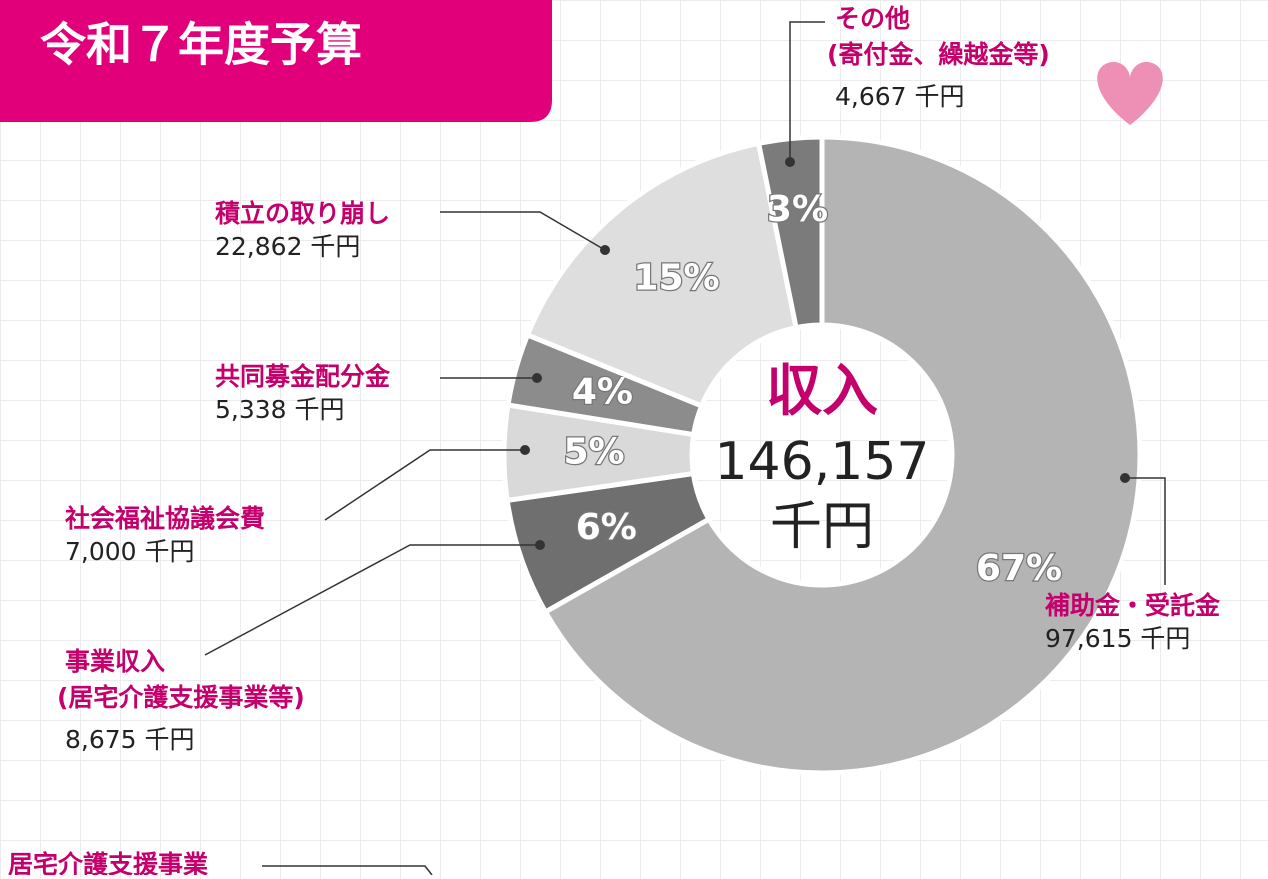 The height and width of the screenshot is (879, 1268). What do you see at coordinates (303, 376) in the screenshot?
I see `category-name: 共同募金配分金` at bounding box center [303, 376].